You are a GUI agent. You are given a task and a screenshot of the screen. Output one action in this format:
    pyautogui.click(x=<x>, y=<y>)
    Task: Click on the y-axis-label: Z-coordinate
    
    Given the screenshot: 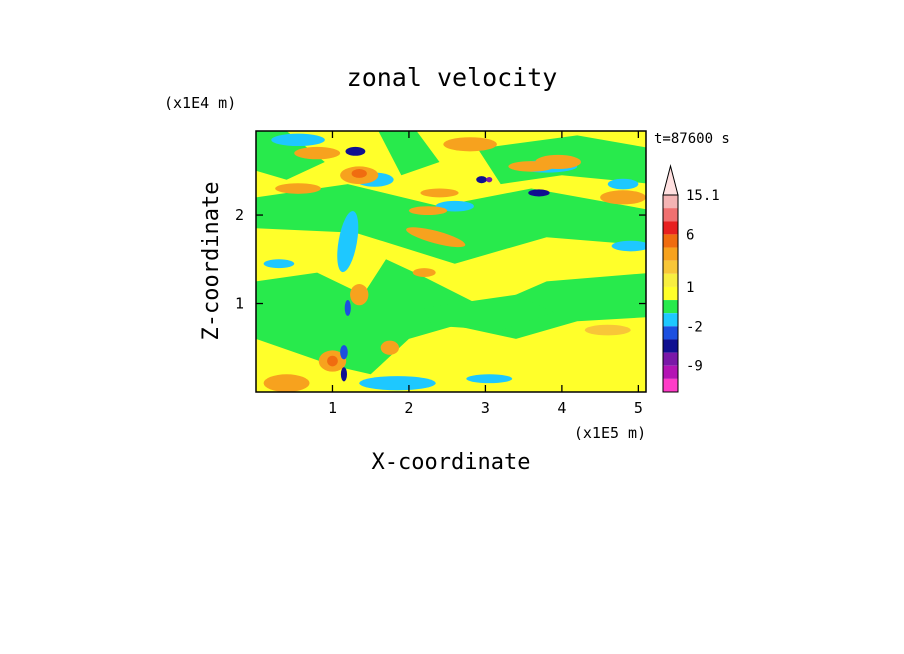 What is the action you would take?
    pyautogui.click(x=211, y=261)
    